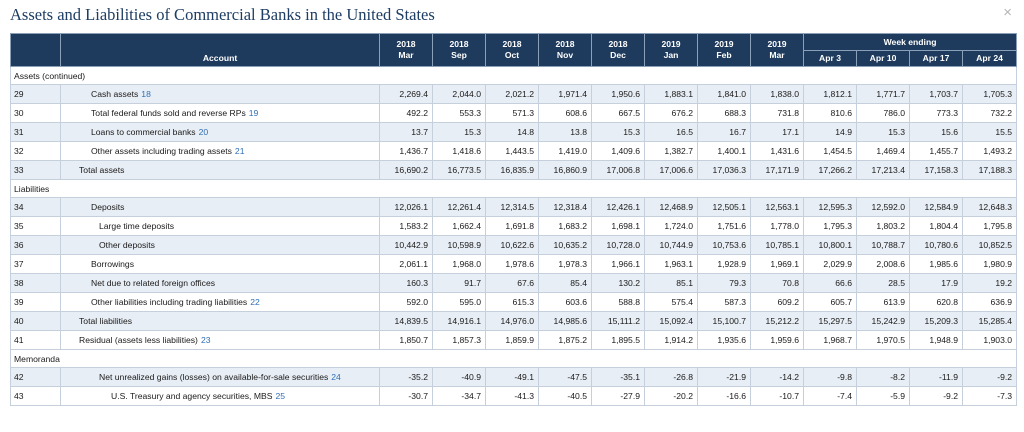  Describe the element at coordinates (565, 94) in the screenshot. I see `value-cell: 1,971.4` at that location.